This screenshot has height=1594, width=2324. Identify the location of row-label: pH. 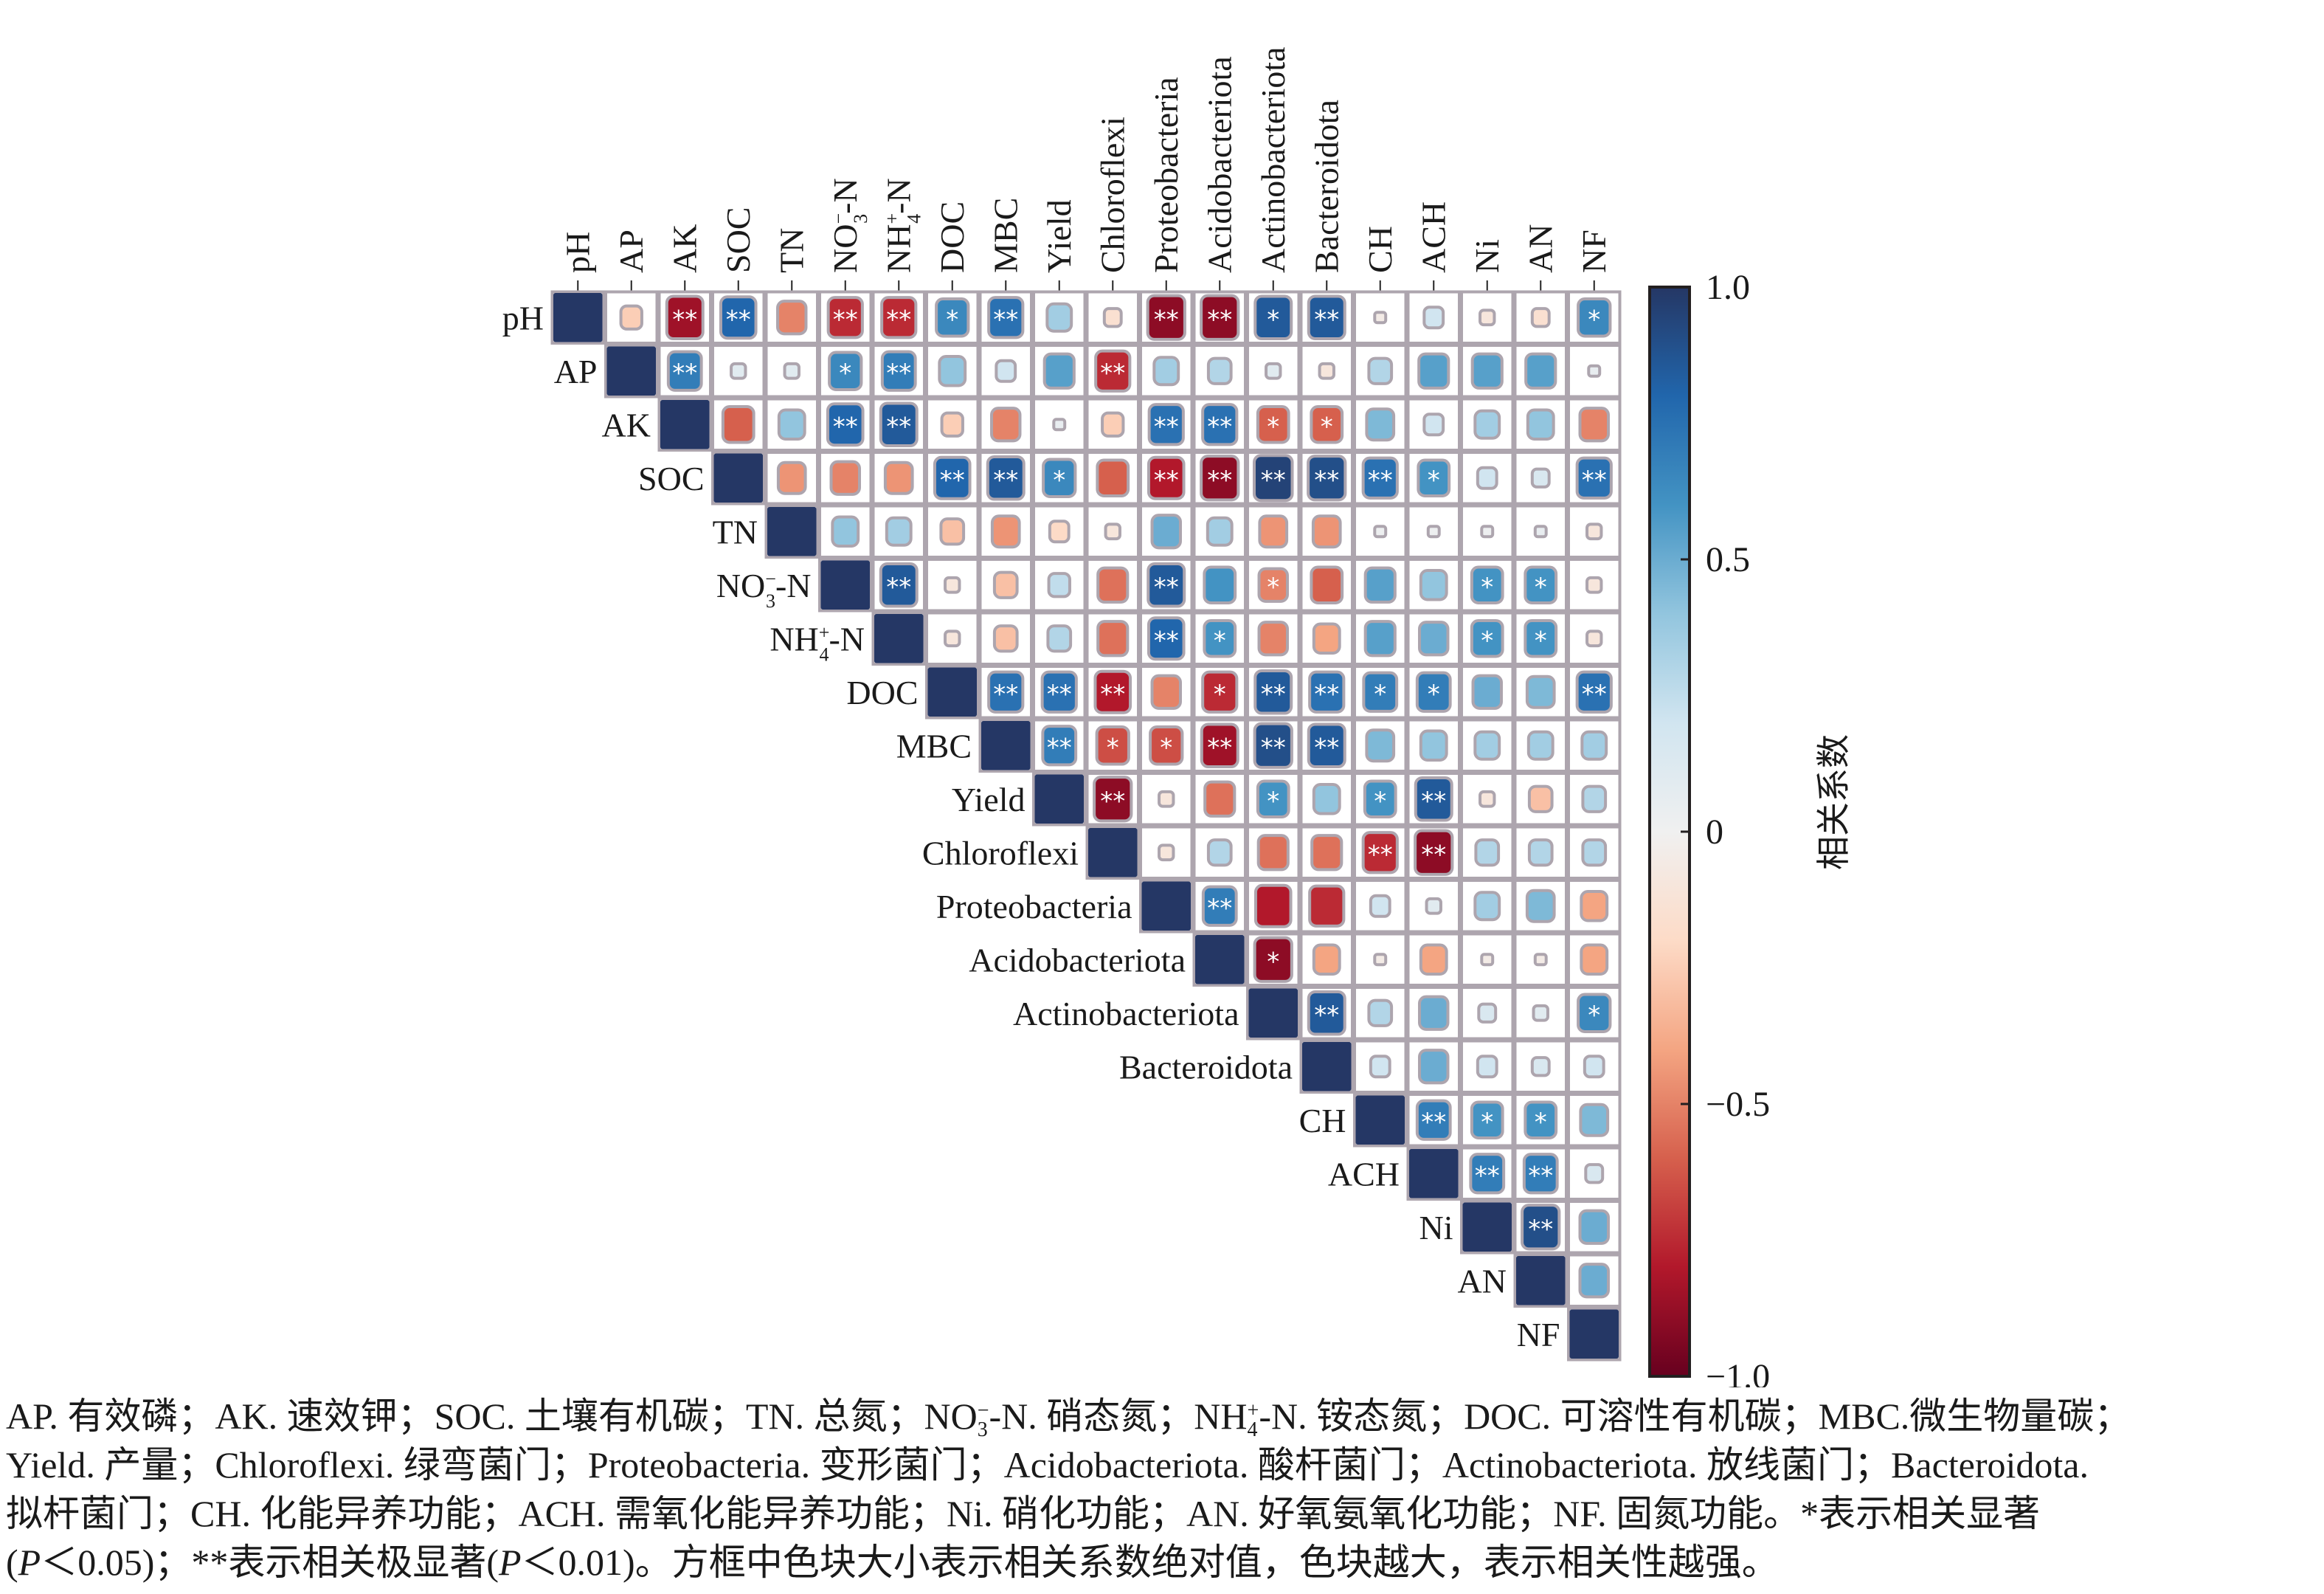
(523, 318).